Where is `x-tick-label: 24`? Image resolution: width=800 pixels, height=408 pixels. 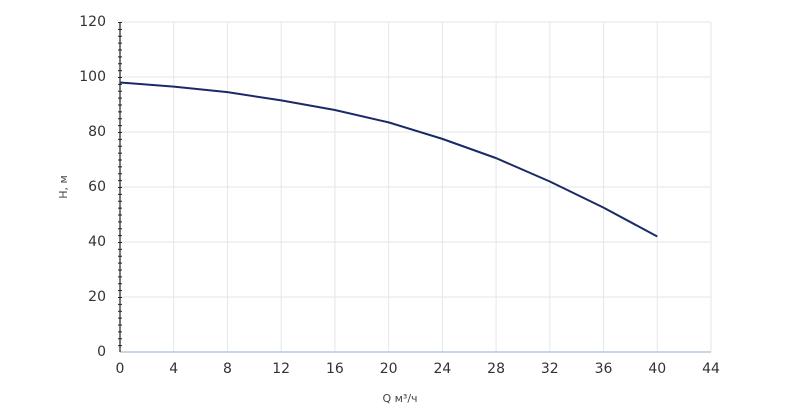 x-tick-label: 24 is located at coordinates (442, 369).